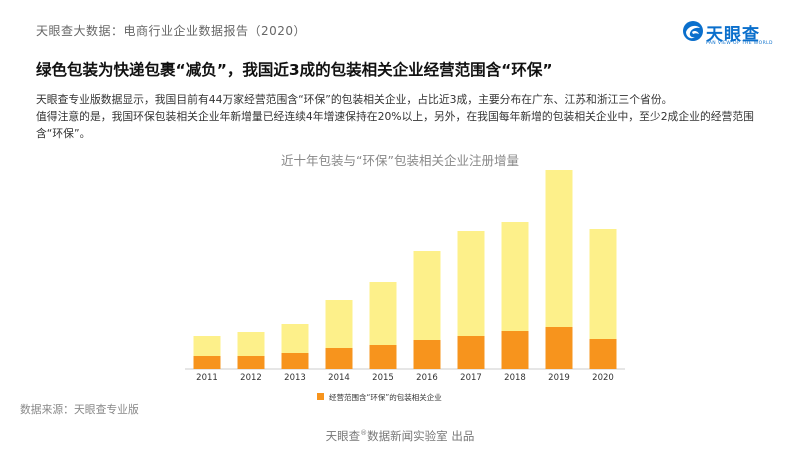  I want to click on logo-tagline: PAN VIEW OF THE WORLD, so click(739, 43).